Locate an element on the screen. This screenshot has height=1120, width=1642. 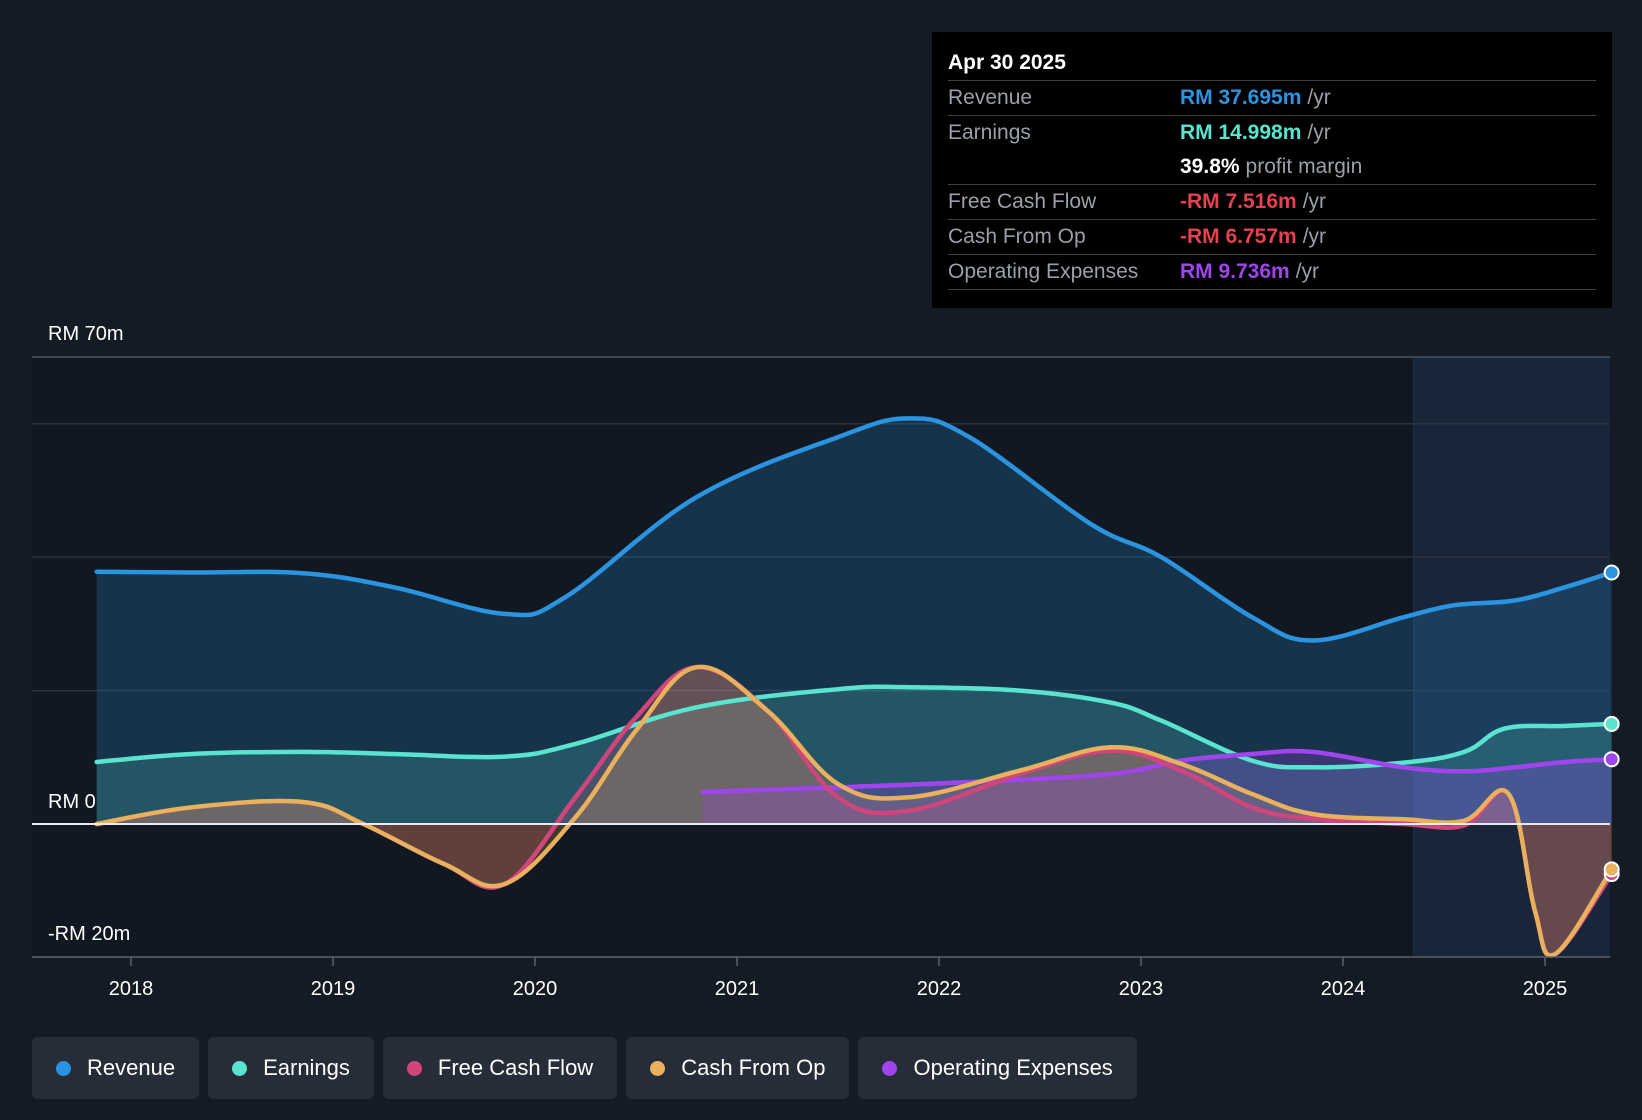
legend-label: Cash From Op is located at coordinates (753, 1067).